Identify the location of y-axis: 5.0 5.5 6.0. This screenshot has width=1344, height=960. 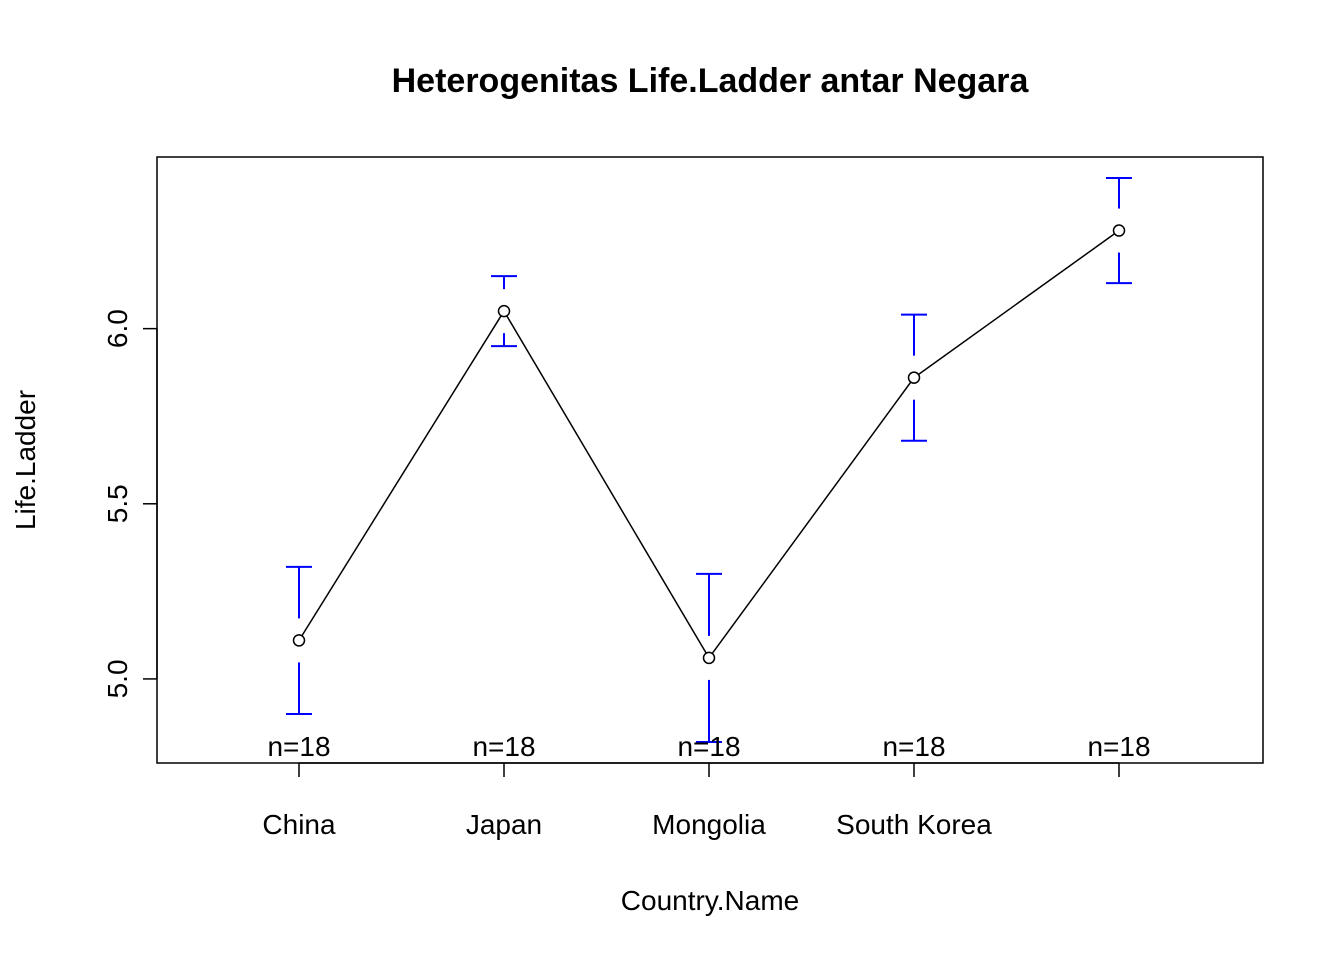
(130, 503).